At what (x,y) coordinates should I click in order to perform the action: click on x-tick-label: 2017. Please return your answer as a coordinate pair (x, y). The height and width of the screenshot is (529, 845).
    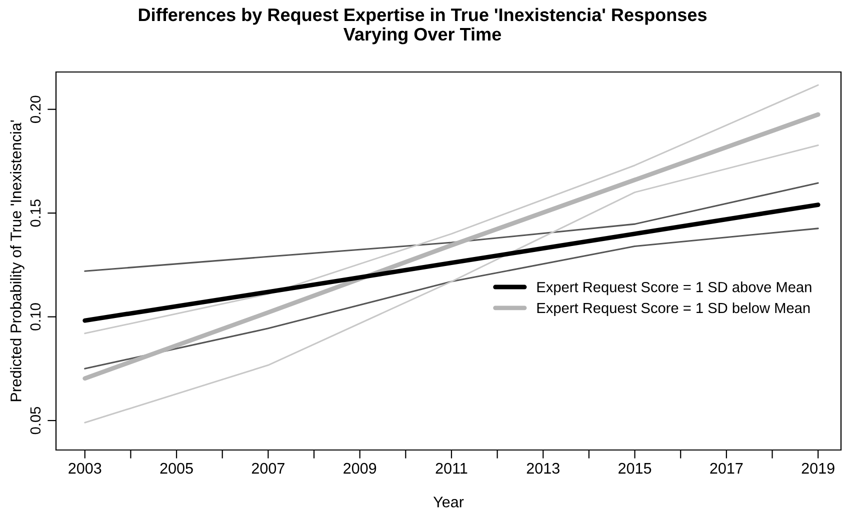
    Looking at the image, I should click on (726, 468).